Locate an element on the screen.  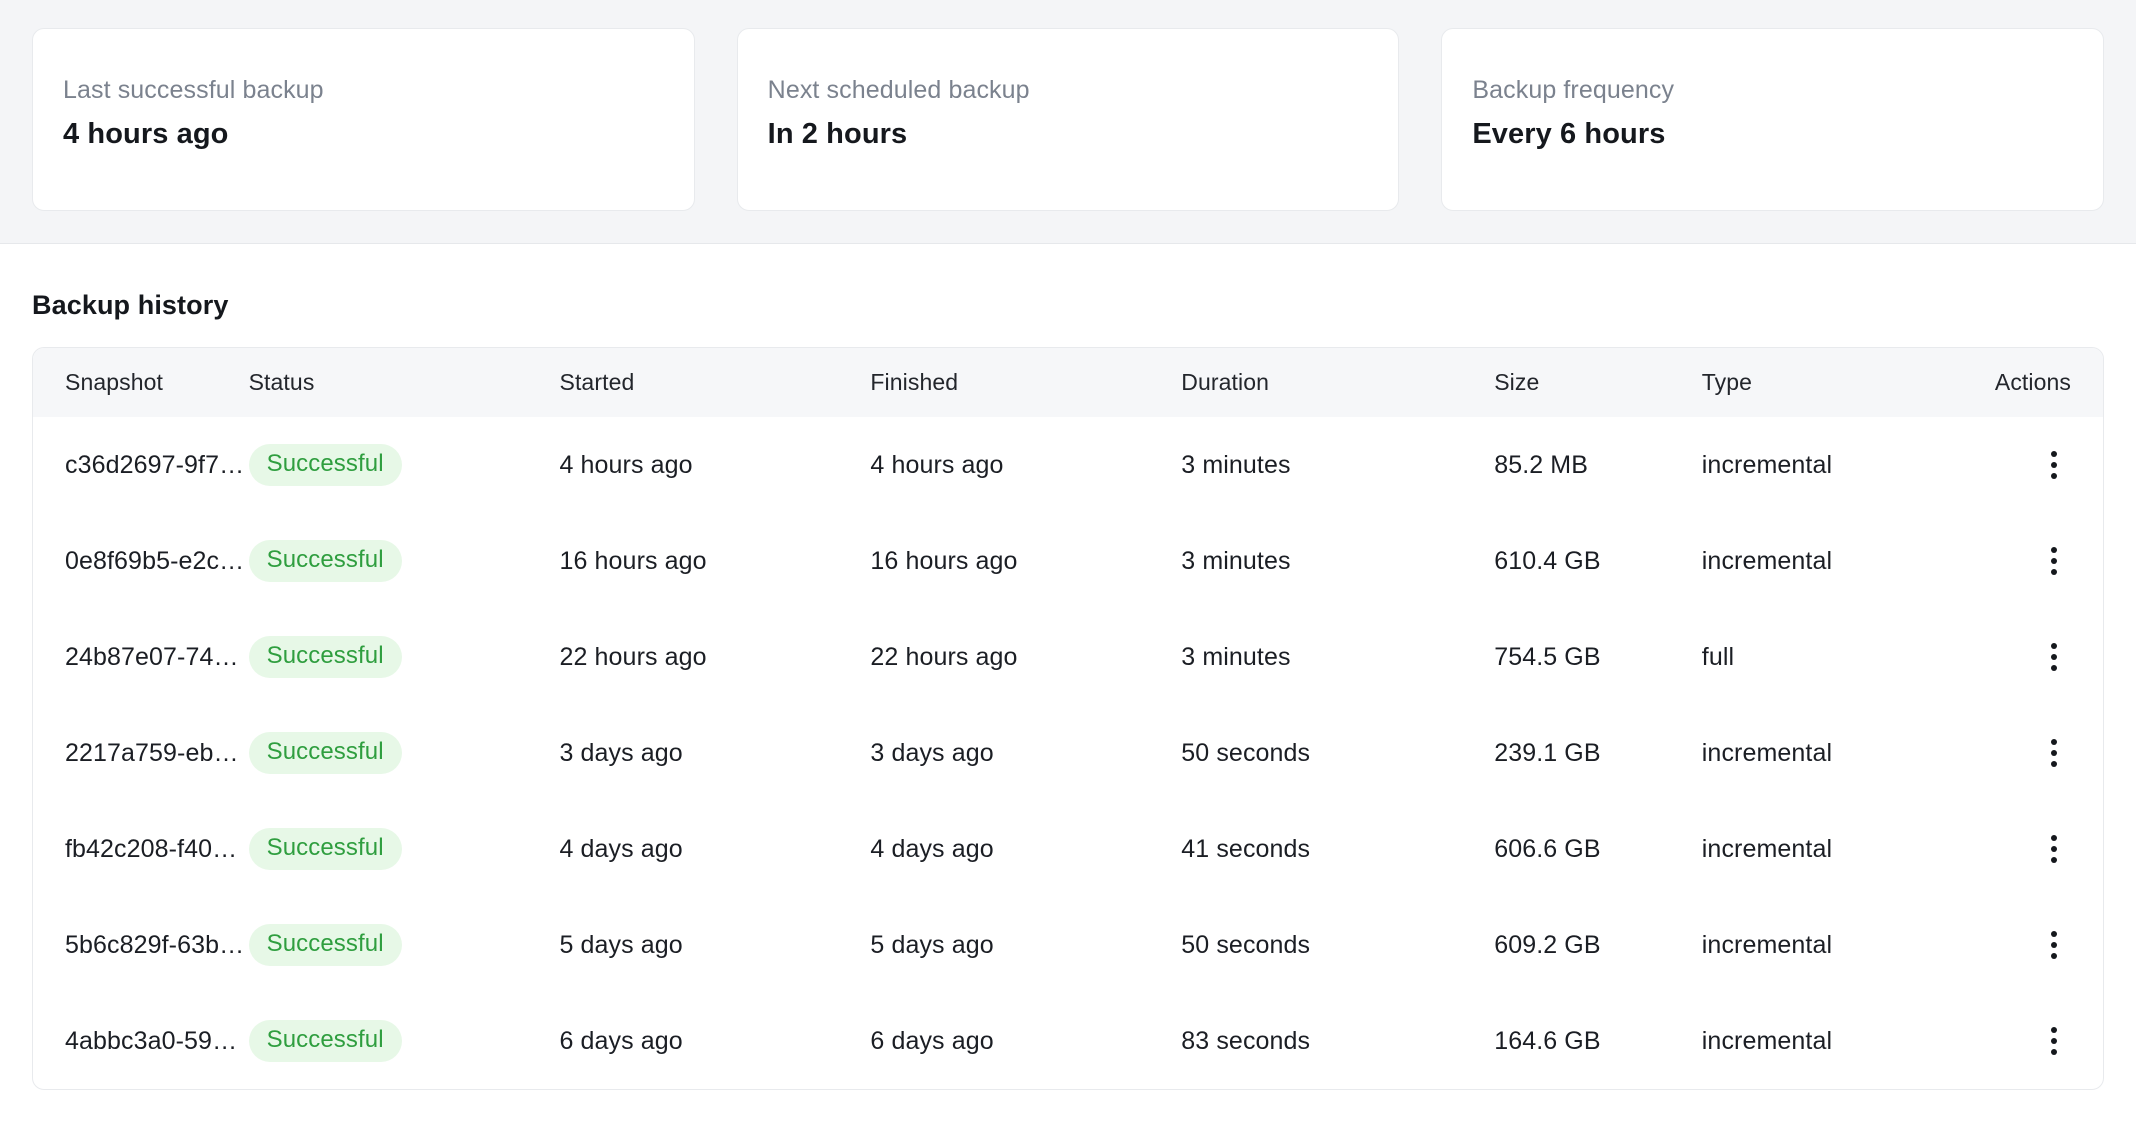
cell-type: full is located at coordinates (1718, 656).